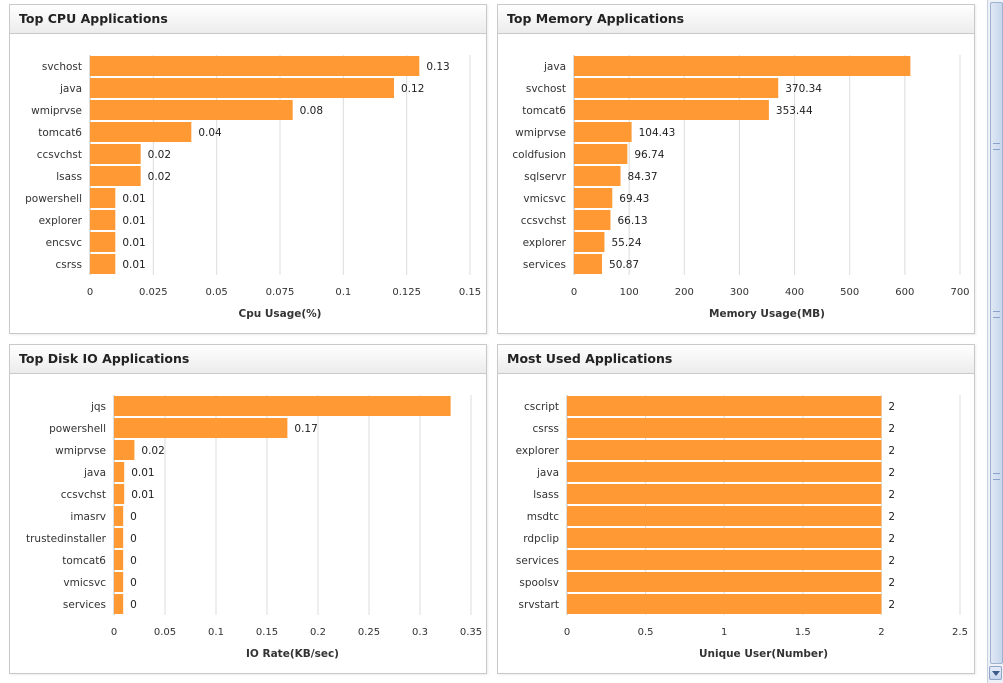 The image size is (1003, 683). What do you see at coordinates (84, 561) in the screenshot?
I see `category-label: tomcat6` at bounding box center [84, 561].